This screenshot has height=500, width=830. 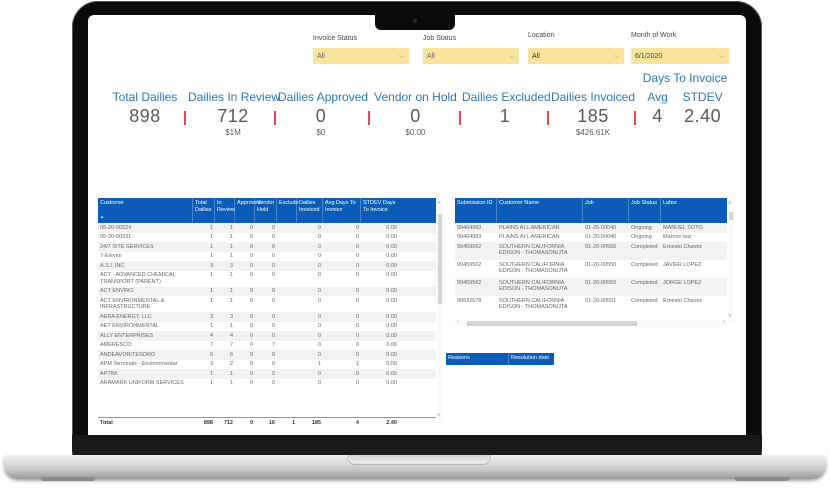 I want to click on table-cell: ACT ENVIRO, so click(x=117, y=291).